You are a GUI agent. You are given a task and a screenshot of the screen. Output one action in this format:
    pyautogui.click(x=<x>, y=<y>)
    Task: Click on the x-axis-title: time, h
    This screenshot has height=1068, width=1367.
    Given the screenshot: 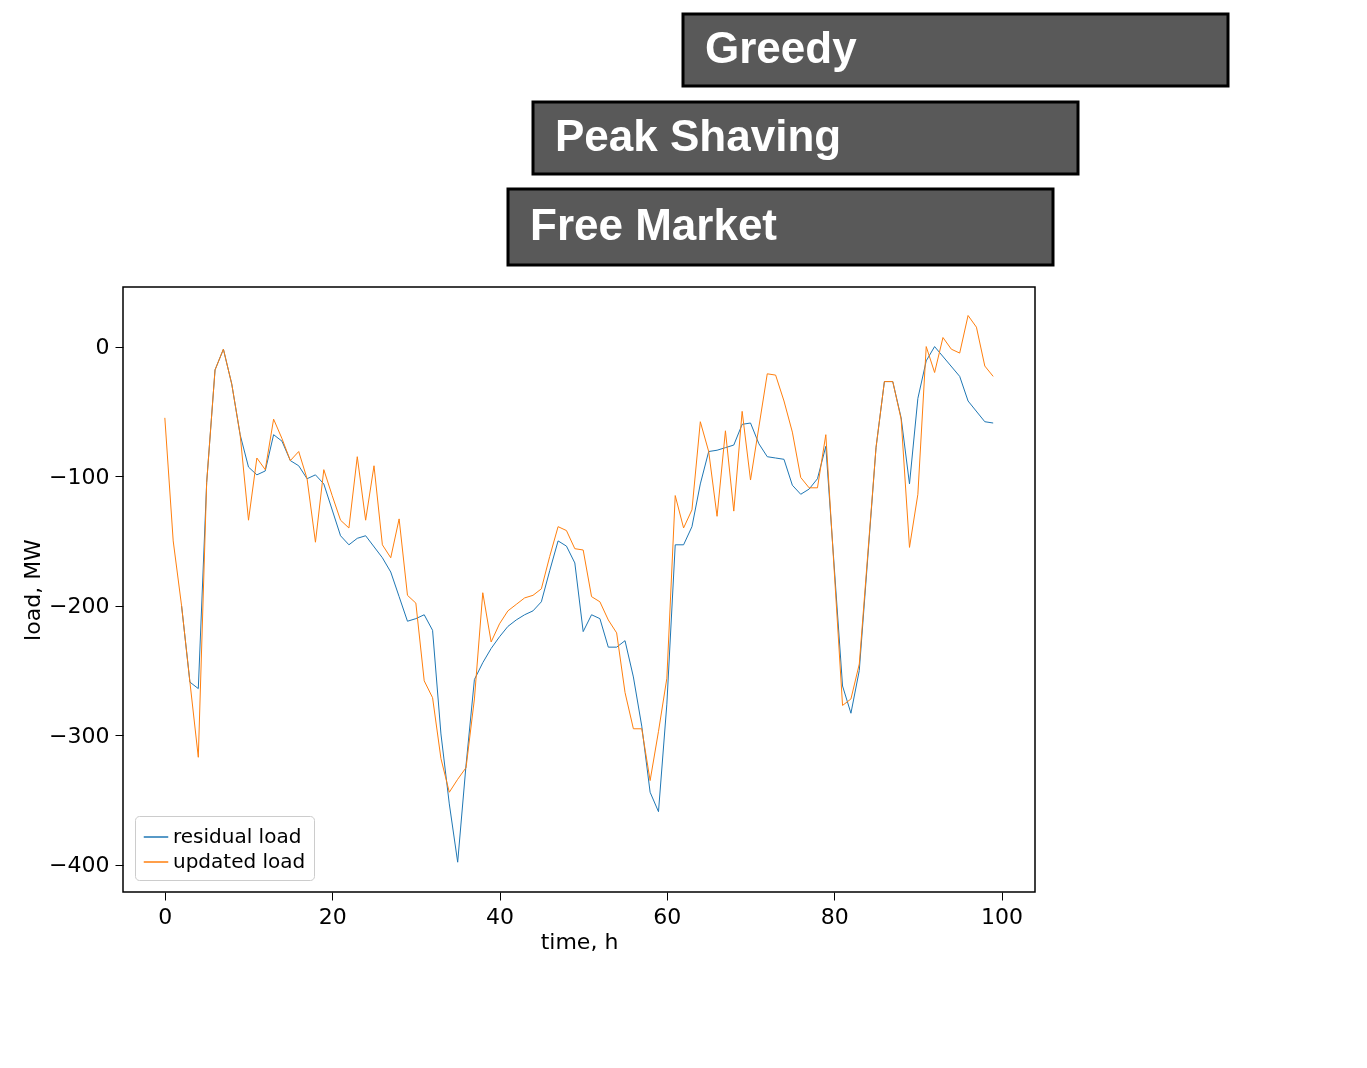 What is the action you would take?
    pyautogui.click(x=579, y=941)
    